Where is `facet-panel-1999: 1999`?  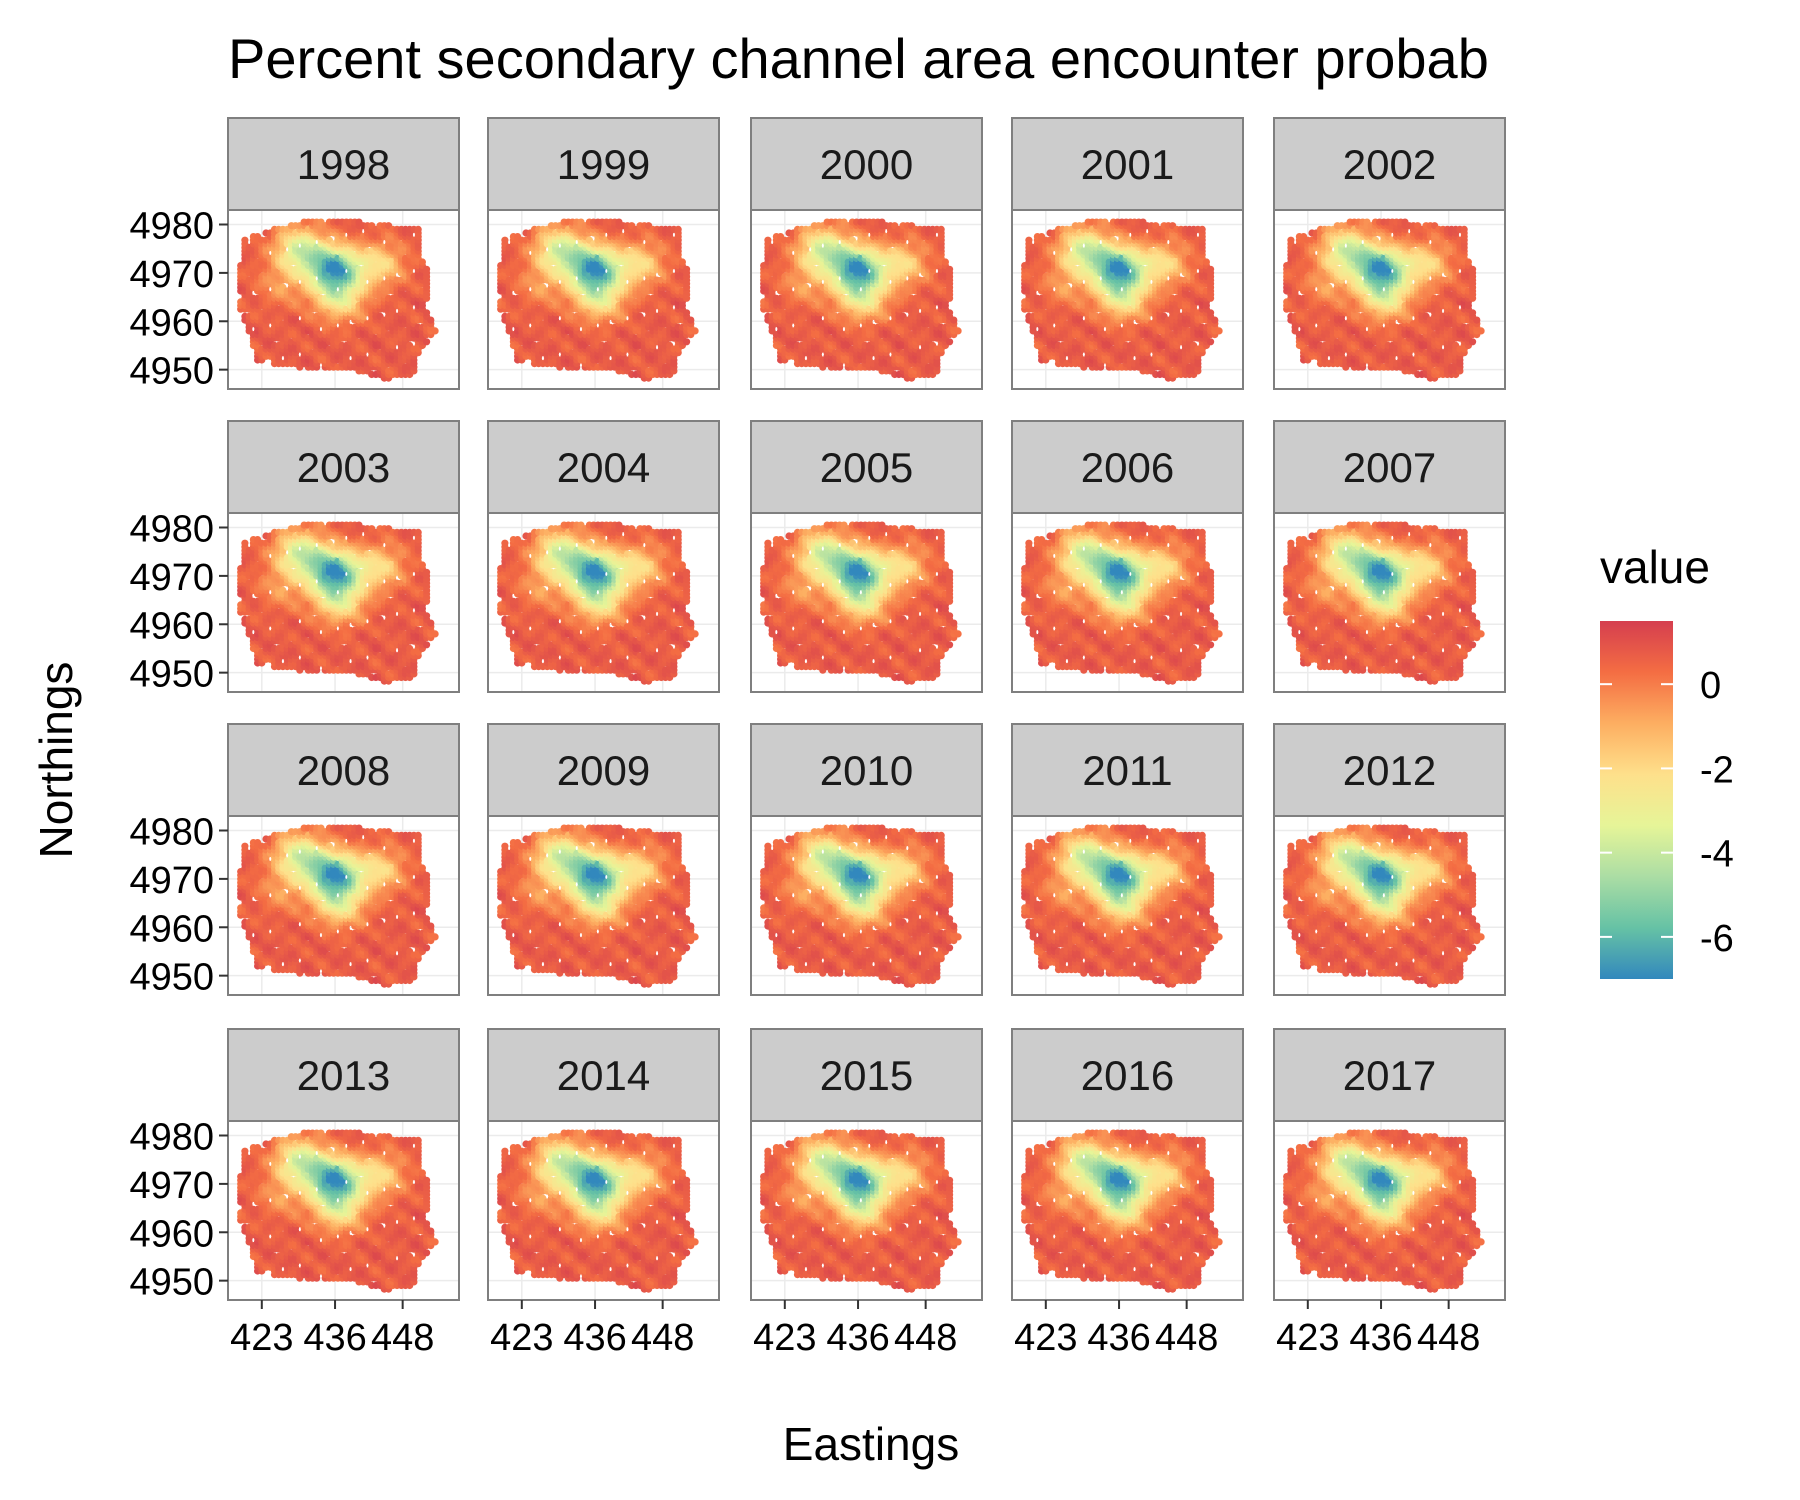 facet-panel-1999: 1999 is located at coordinates (603, 253).